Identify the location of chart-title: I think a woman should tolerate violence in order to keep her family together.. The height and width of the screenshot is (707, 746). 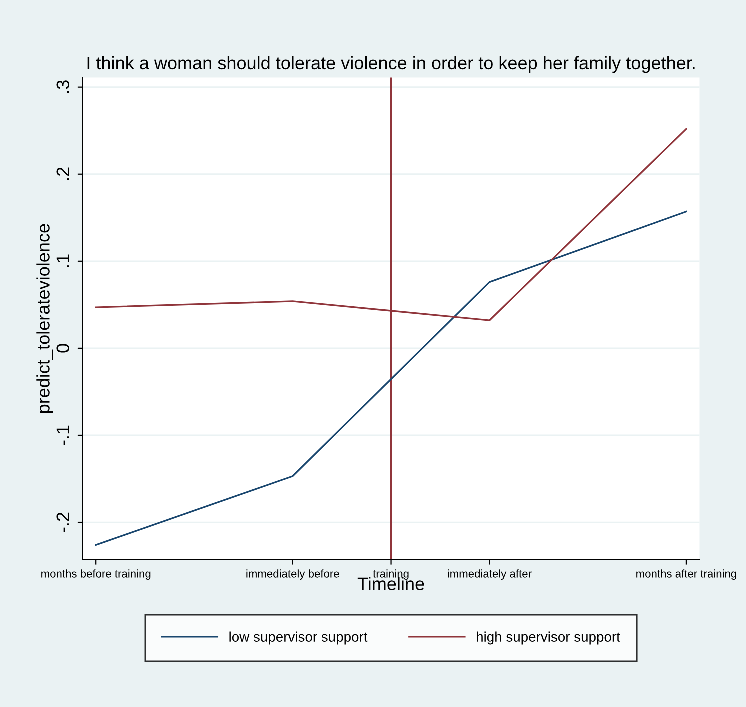
(391, 65).